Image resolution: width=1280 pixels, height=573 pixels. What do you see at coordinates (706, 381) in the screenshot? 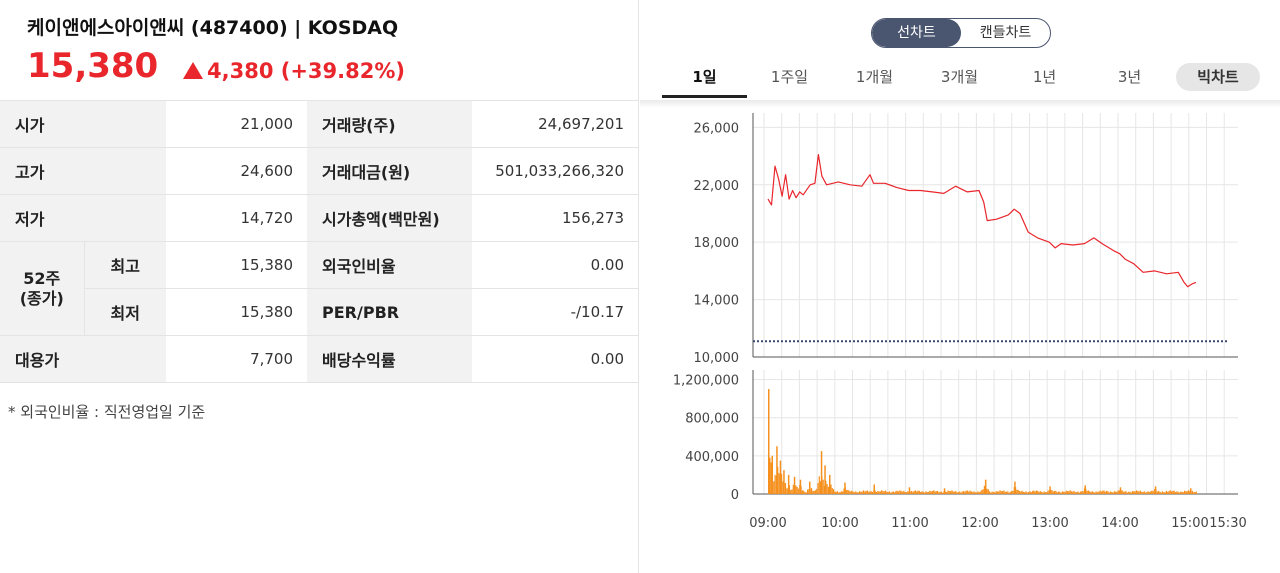
I see `volume-axis-tick-label: 1,200,000` at bounding box center [706, 381].